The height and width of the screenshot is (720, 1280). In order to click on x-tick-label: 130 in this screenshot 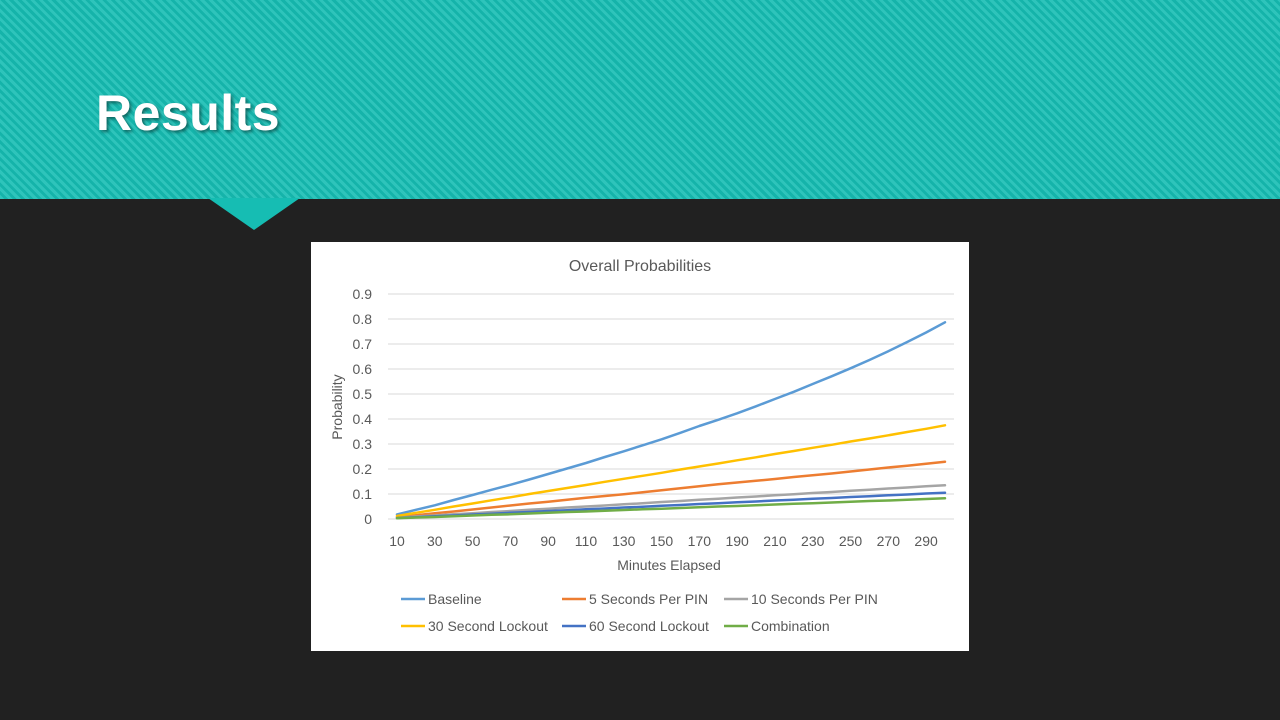, I will do `click(624, 541)`.